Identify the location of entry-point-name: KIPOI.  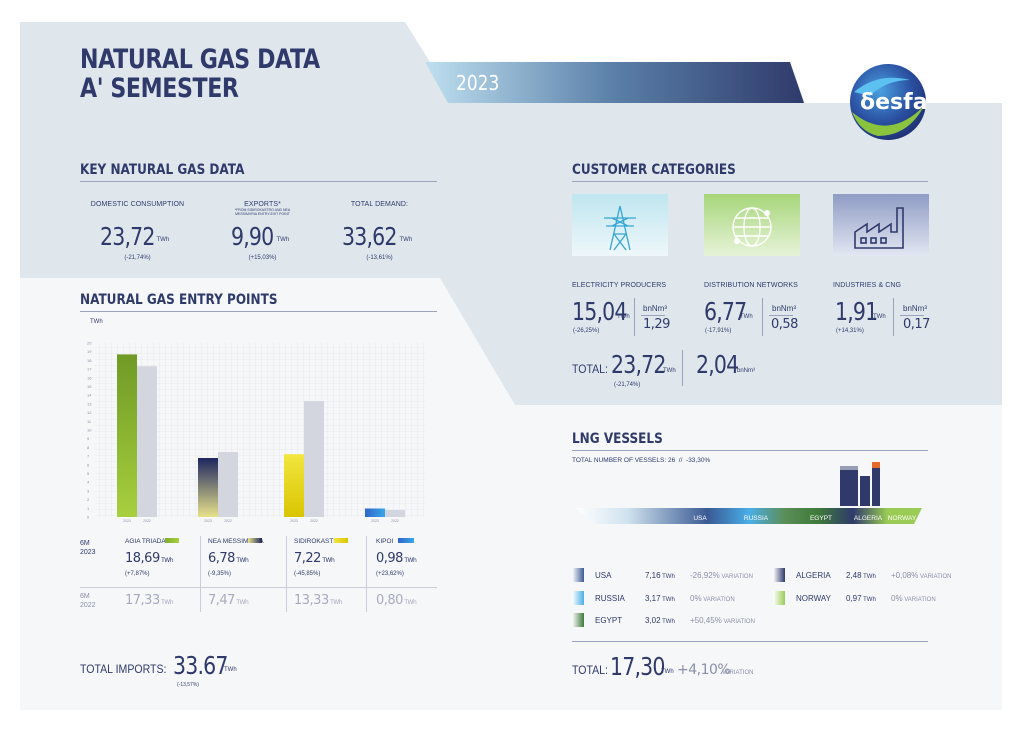
(385, 541).